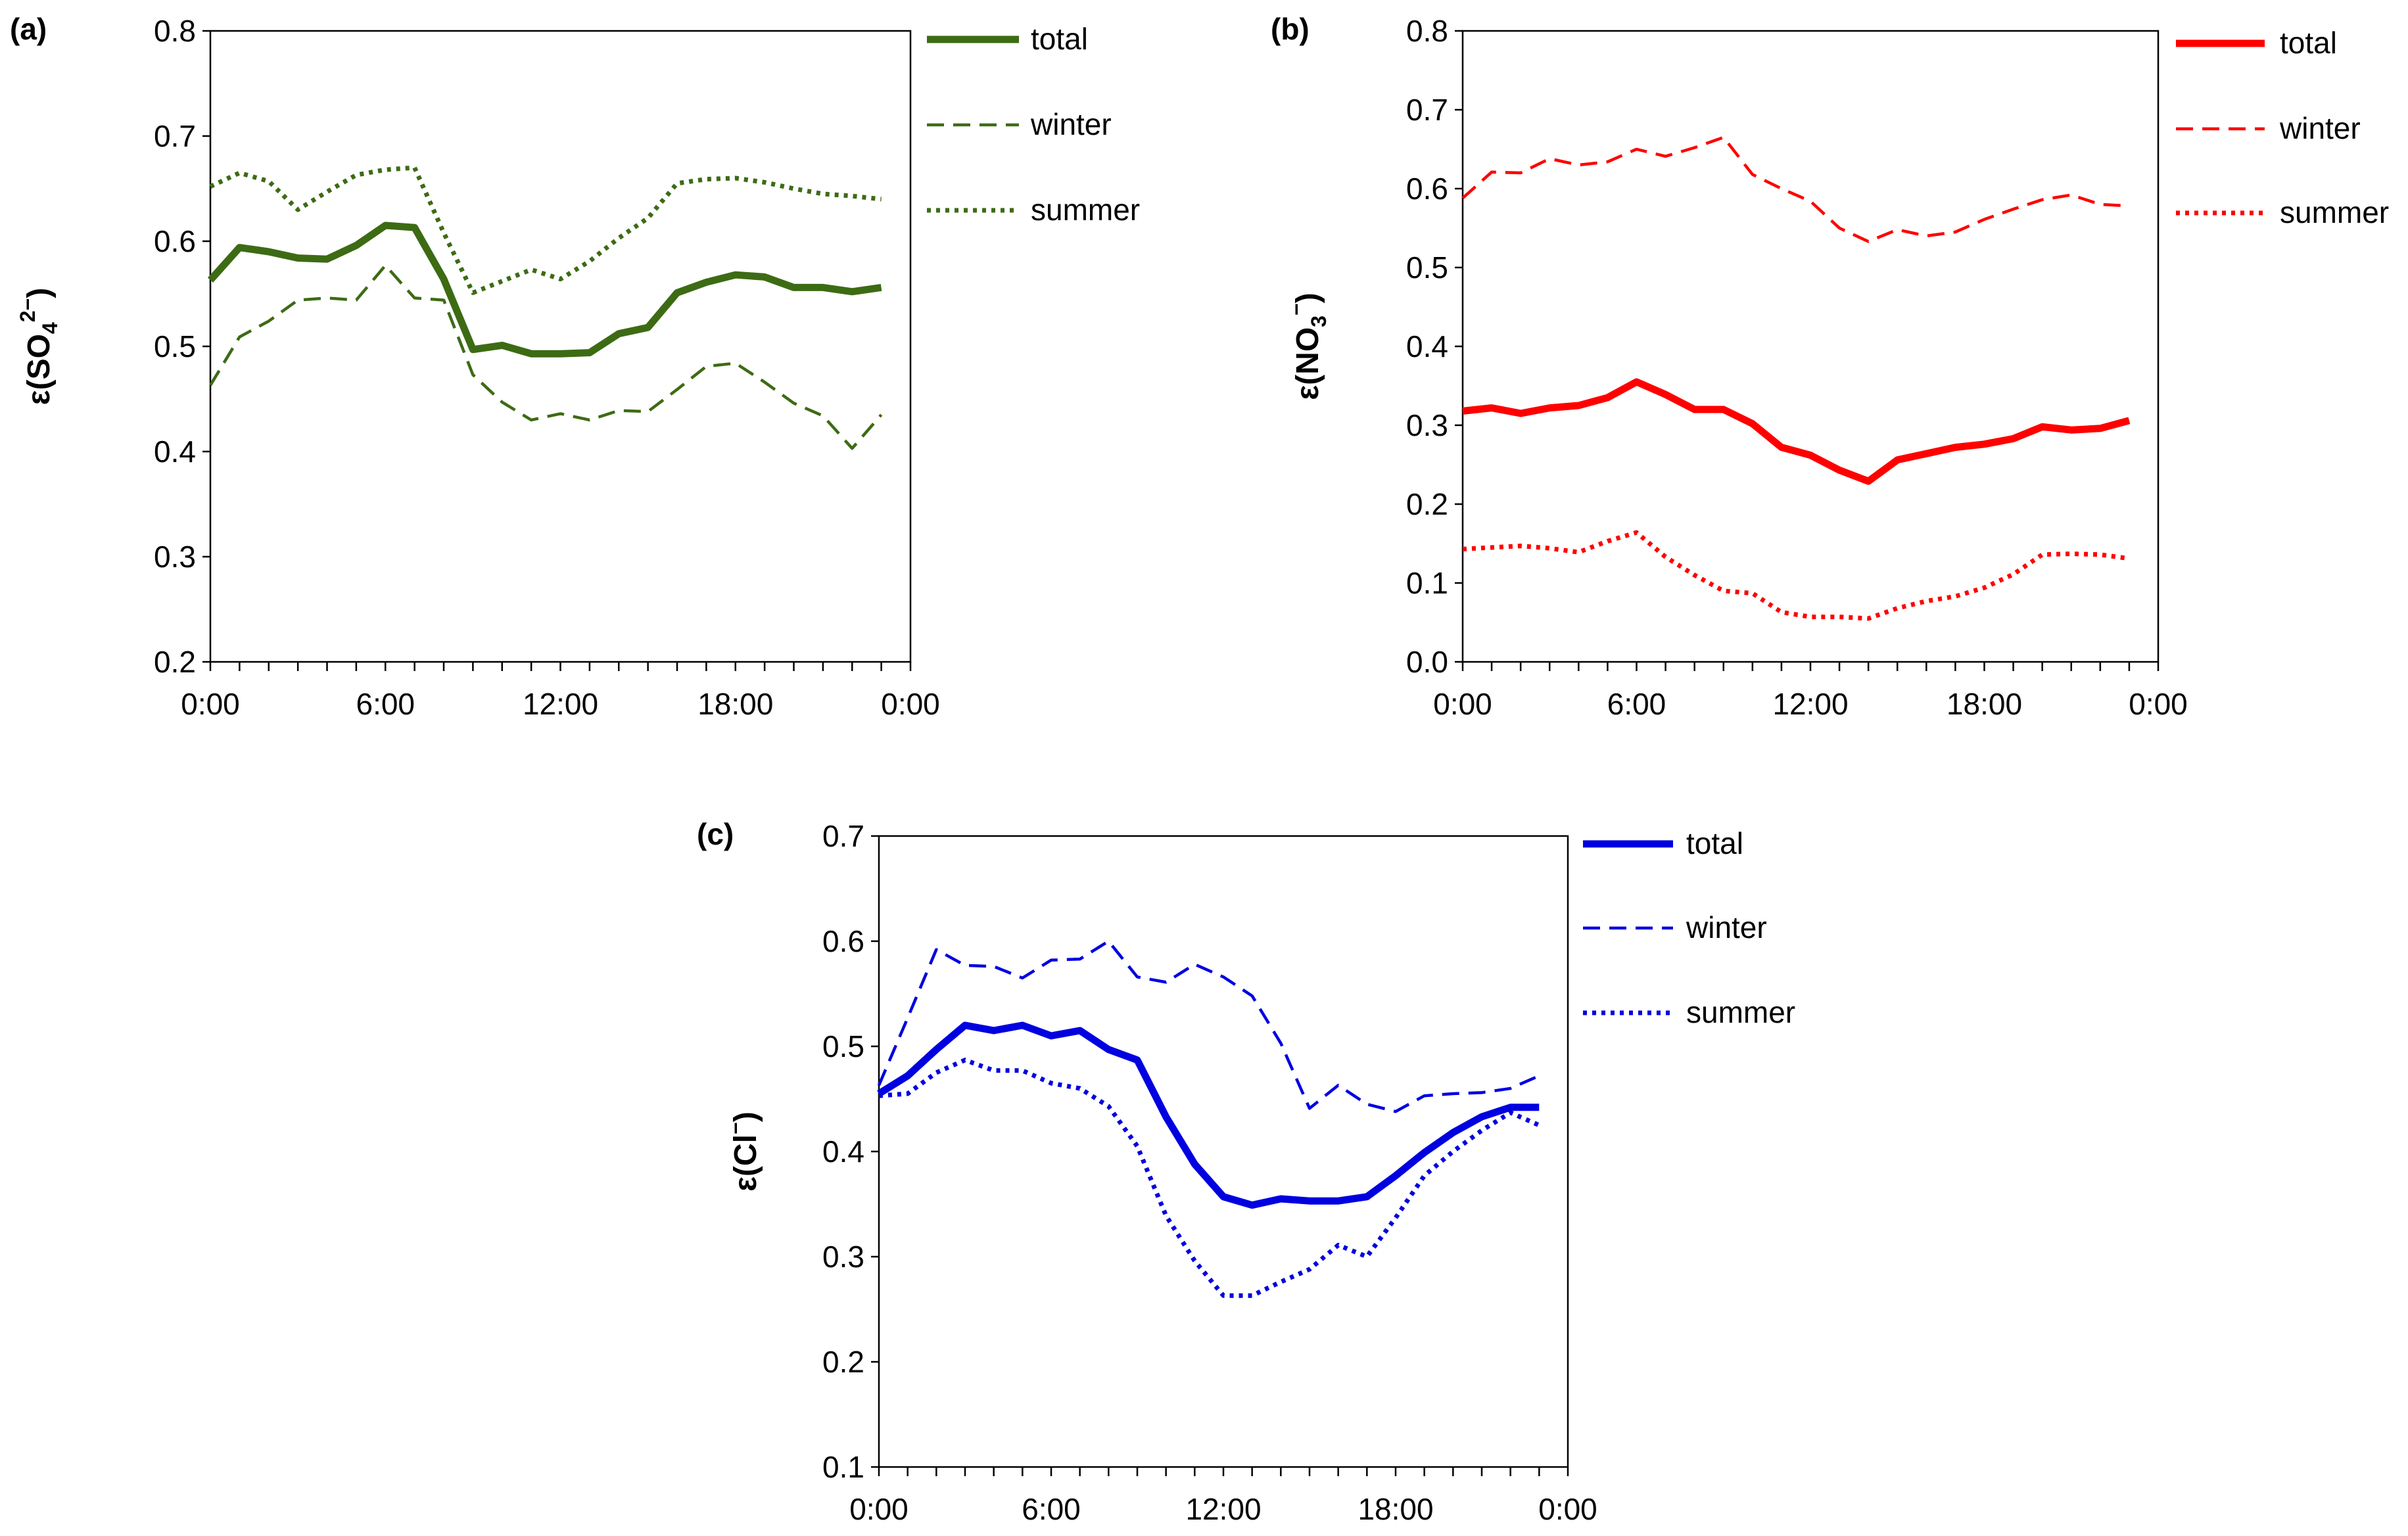 This screenshot has height=1536, width=2408. Describe the element at coordinates (745, 1116) in the screenshot. I see `y-axis-label-close: )` at that location.